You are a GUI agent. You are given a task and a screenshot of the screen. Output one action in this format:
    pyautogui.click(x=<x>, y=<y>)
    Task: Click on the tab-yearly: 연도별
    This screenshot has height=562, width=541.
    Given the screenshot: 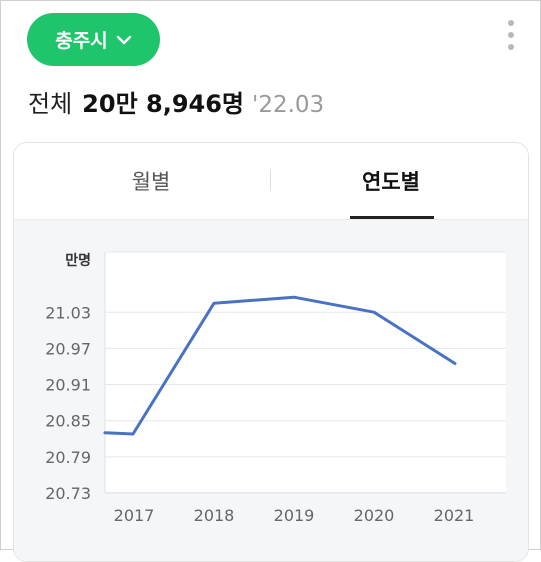 What is the action you would take?
    pyautogui.click(x=391, y=182)
    